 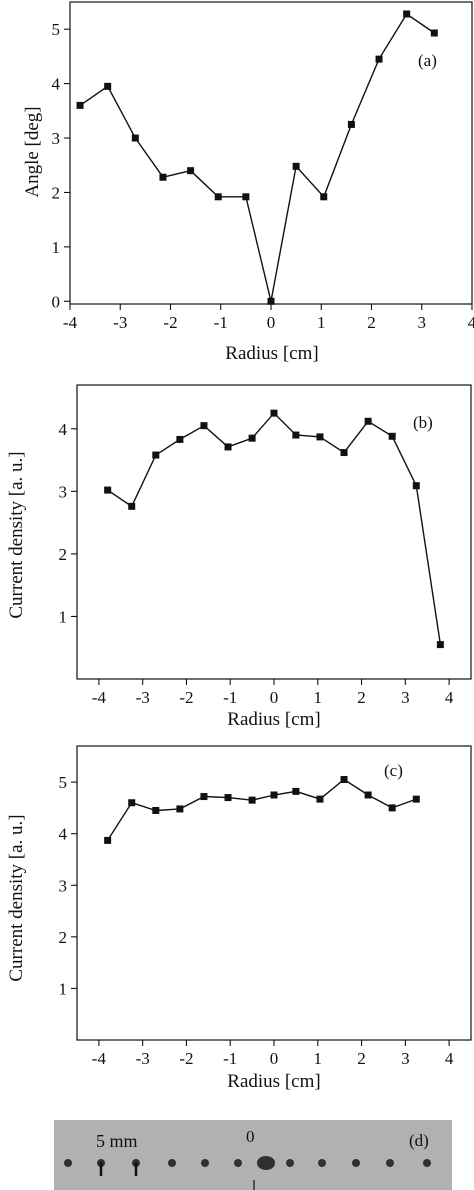 What do you see at coordinates (143, 1058) in the screenshot?
I see `chart-c-xtick-label: -3` at bounding box center [143, 1058].